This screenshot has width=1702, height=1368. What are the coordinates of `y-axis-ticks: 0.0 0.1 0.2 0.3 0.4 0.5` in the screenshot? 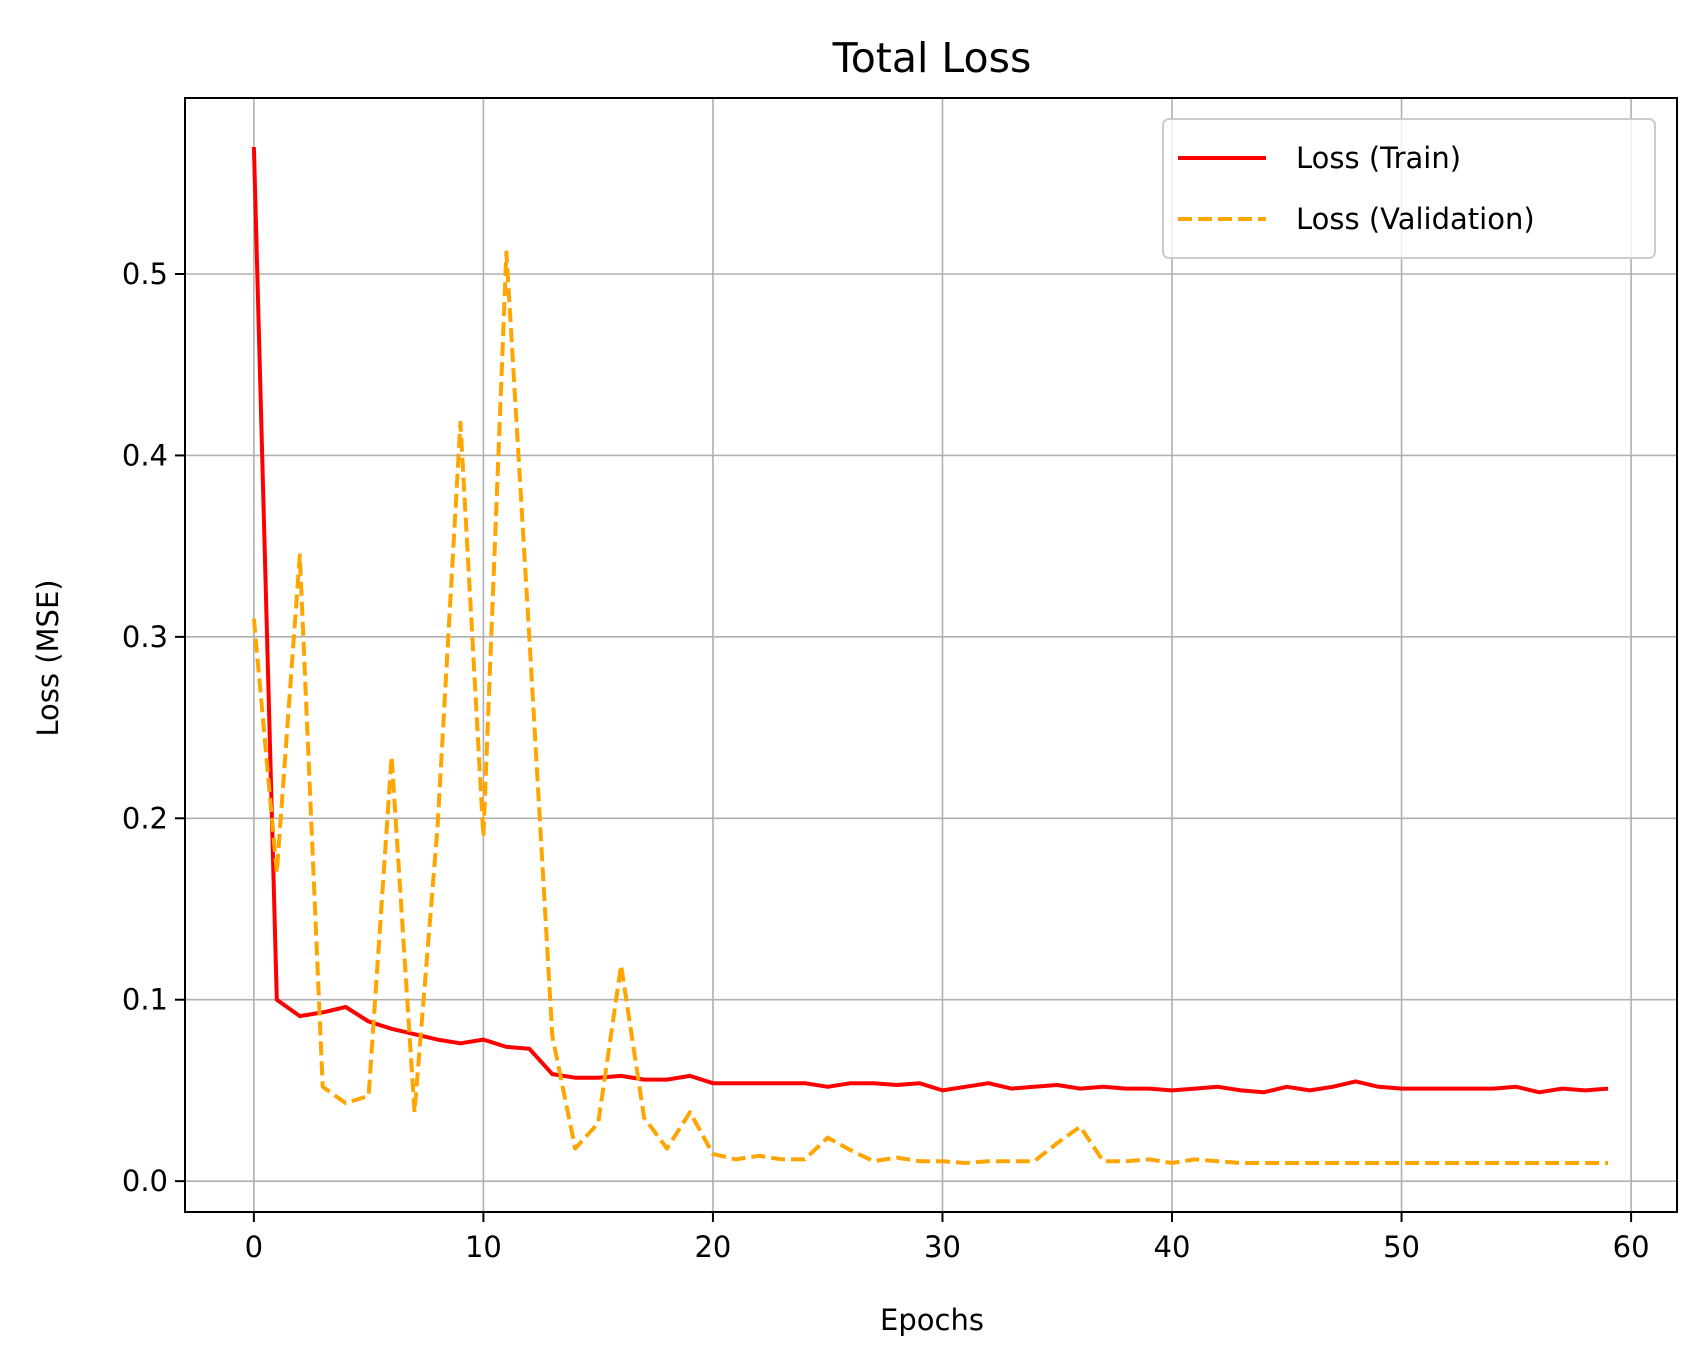 It's located at (153, 727).